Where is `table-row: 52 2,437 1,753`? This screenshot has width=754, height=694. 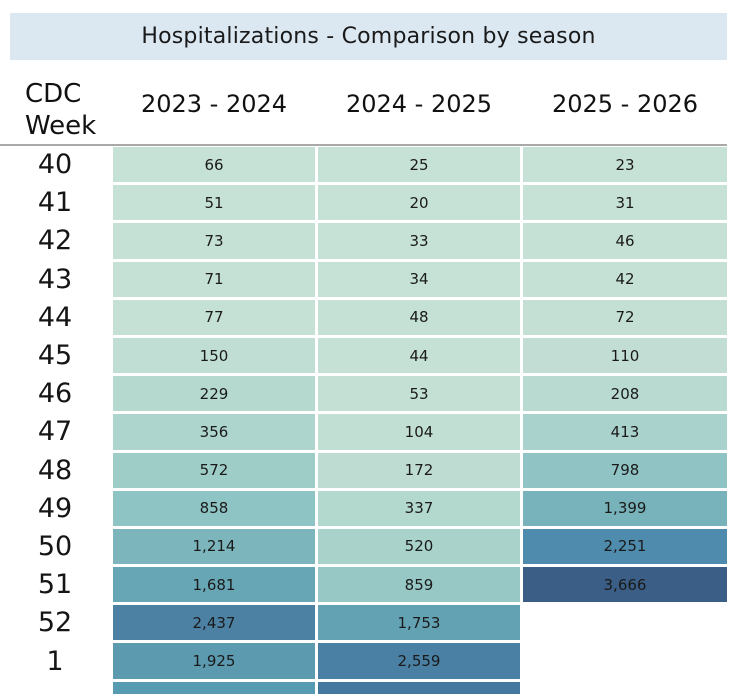 table-row: 52 2,437 1,753 is located at coordinates (363, 623).